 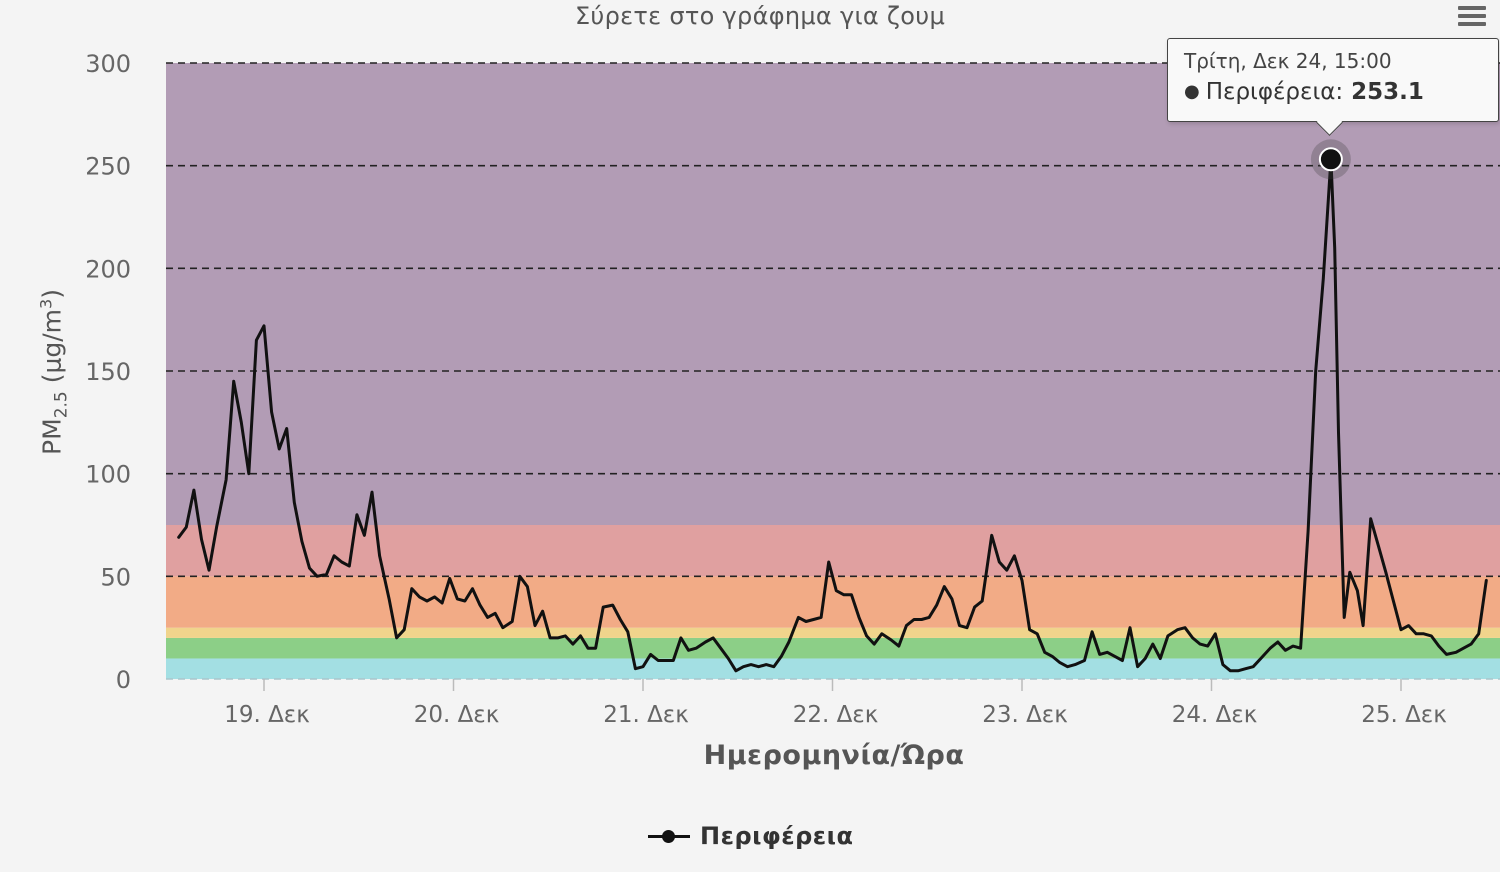 I want to click on x-tick-label: 20. Δεκ, so click(x=457, y=715).